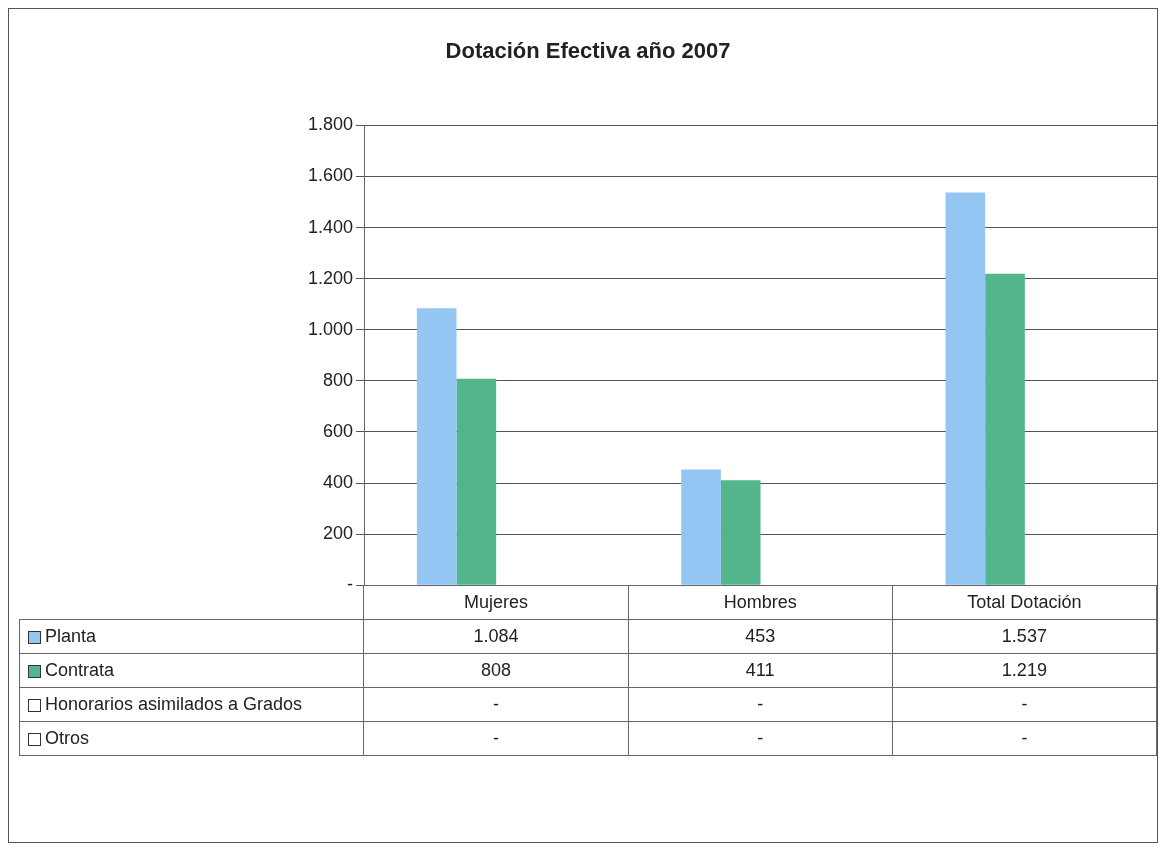 The width and height of the screenshot is (1160, 860). What do you see at coordinates (330, 175) in the screenshot?
I see `y-tick-label: 1.600` at bounding box center [330, 175].